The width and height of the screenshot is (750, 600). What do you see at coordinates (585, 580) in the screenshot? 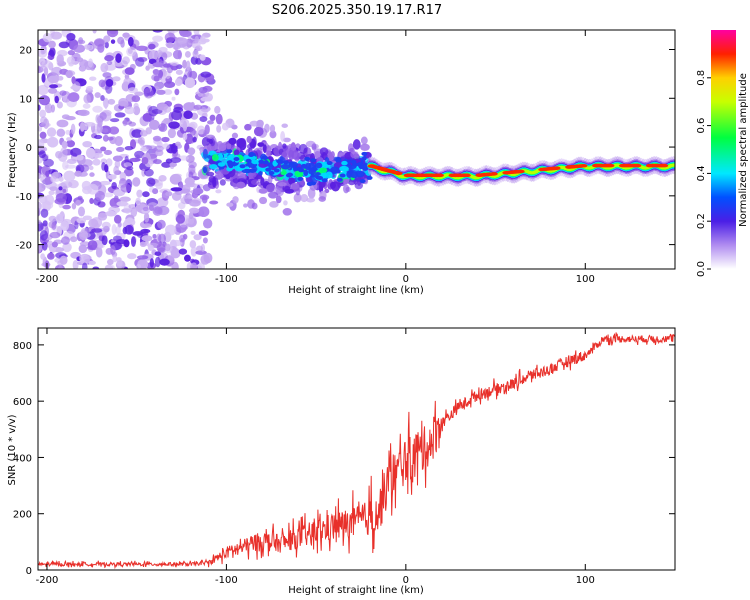
I see `snr-xtick-label: 100` at bounding box center [585, 580].